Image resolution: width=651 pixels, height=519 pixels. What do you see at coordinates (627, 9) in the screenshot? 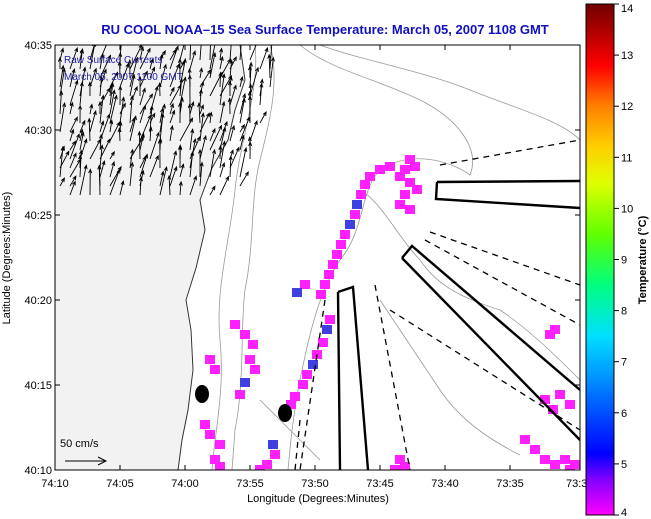
I see `colorbar-tick-label: 14` at bounding box center [627, 9].